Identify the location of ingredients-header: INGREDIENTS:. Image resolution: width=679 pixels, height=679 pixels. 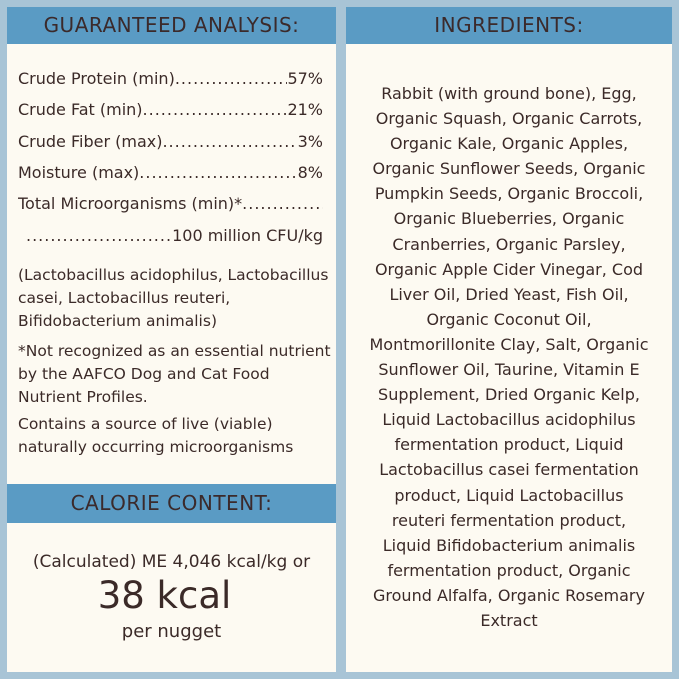
(509, 25).